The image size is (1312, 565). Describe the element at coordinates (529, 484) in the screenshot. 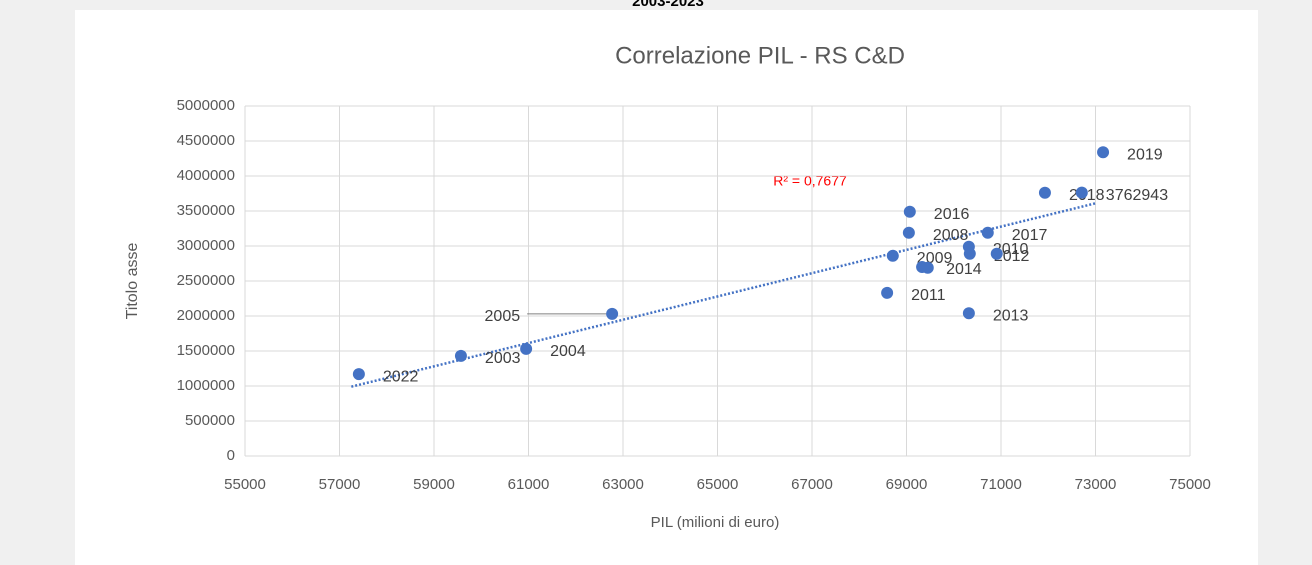

I see `x-tick-label: 61000` at that location.